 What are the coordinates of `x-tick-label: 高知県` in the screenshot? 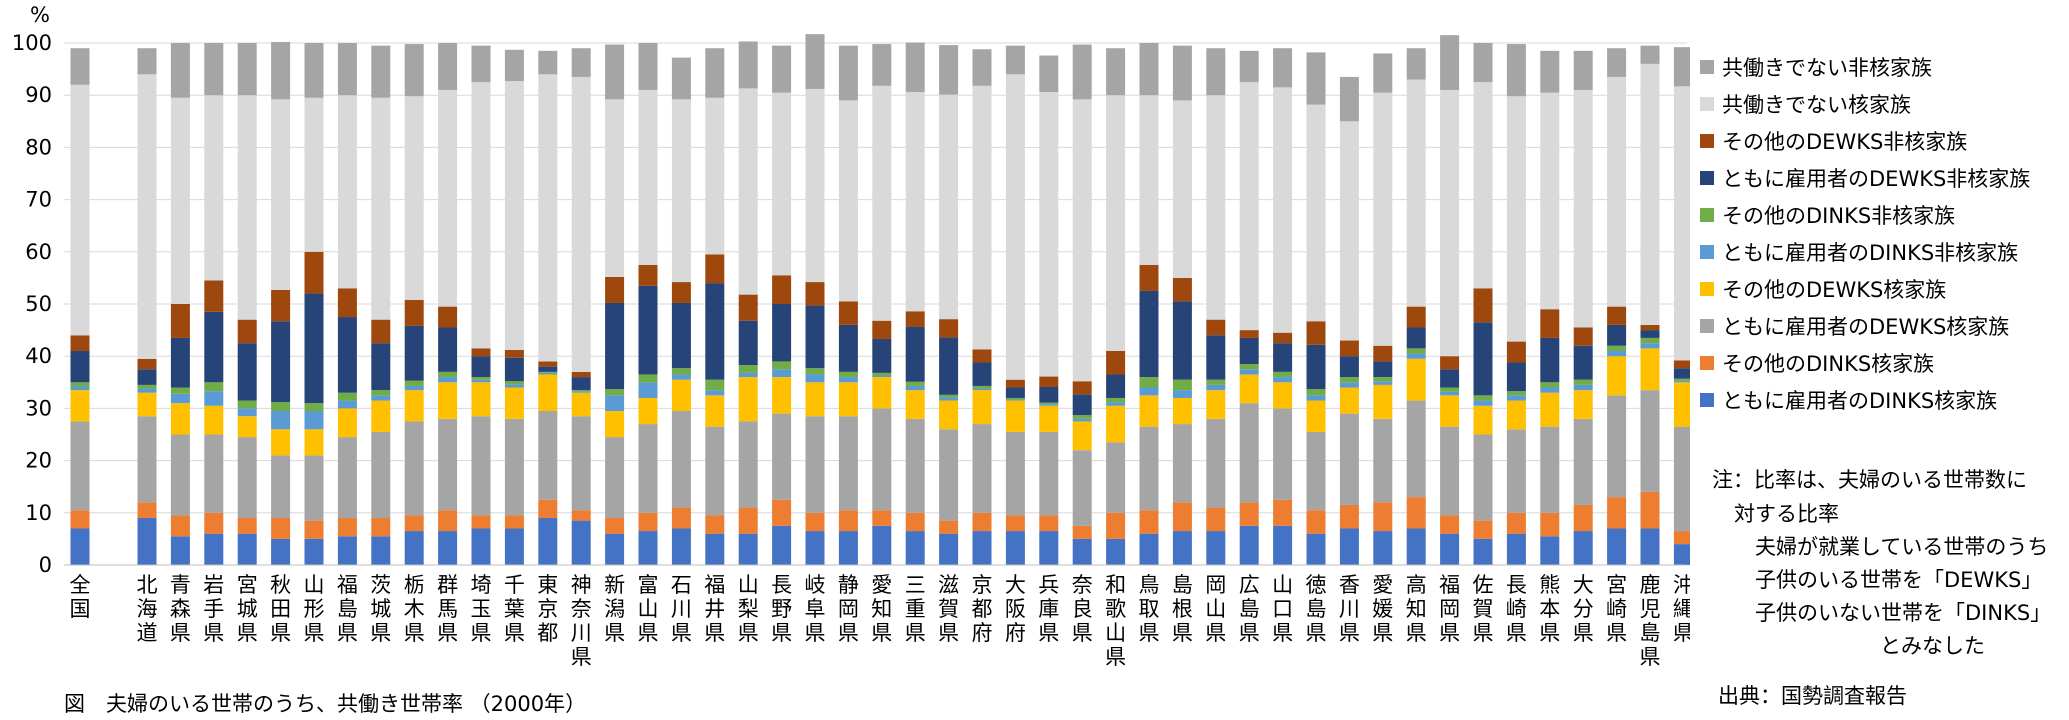 It's located at (1416, 609).